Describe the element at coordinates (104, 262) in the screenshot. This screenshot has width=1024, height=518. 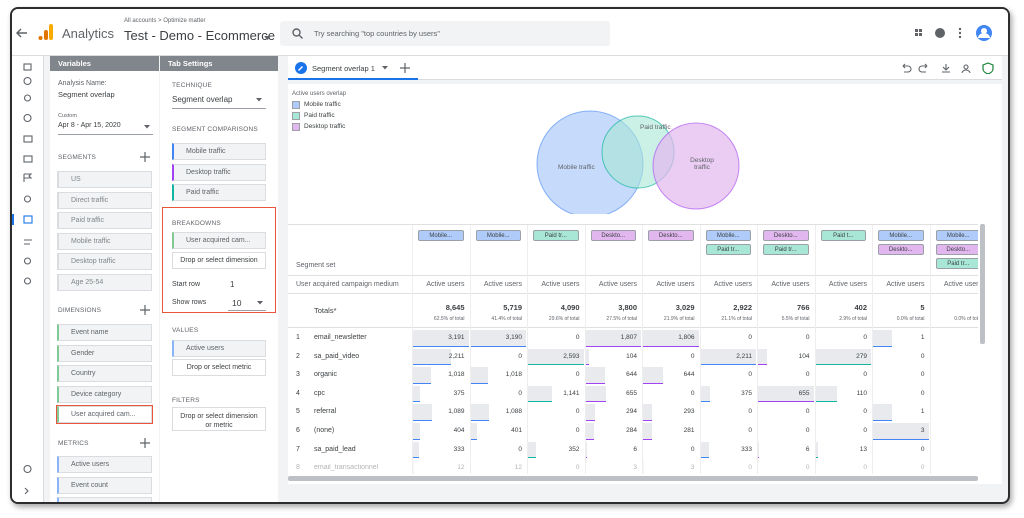
I see `segment-chip: Desktop traffic` at that location.